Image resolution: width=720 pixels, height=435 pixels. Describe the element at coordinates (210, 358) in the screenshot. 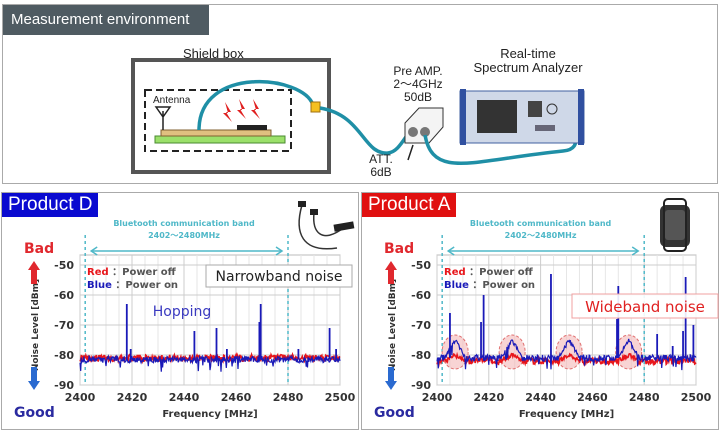

I see `series-red-trace` at that location.